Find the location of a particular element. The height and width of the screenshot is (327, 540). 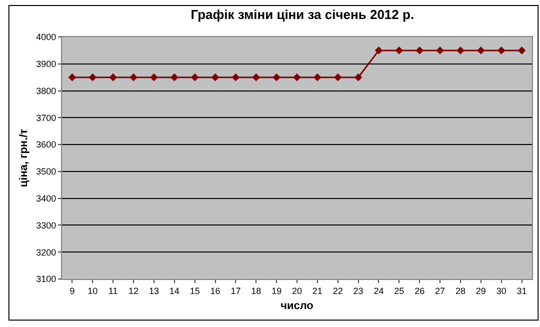

x-tick-label: 22 is located at coordinates (337, 291).